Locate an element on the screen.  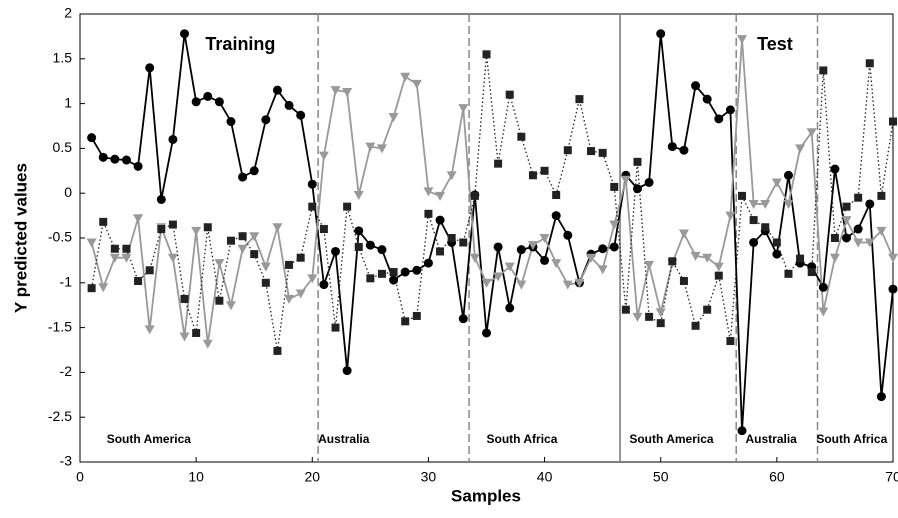
x-tick-label: 70 is located at coordinates (891, 477).